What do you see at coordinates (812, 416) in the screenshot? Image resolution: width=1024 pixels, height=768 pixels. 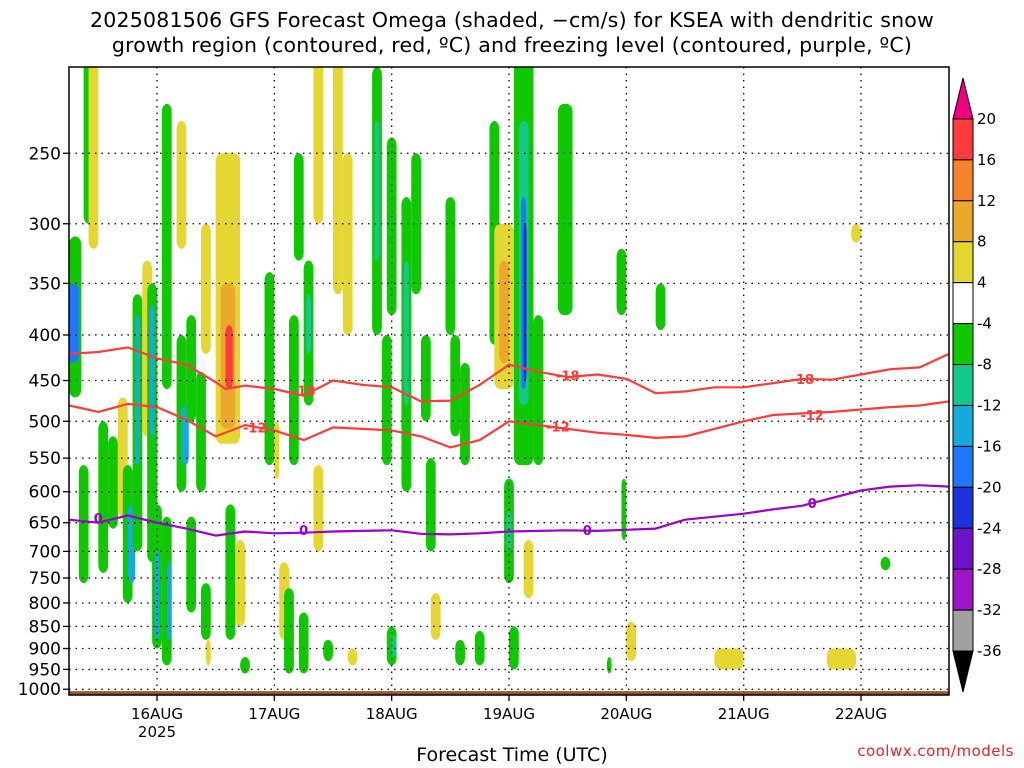 I see `contour-label--12-2: -12` at bounding box center [812, 416].